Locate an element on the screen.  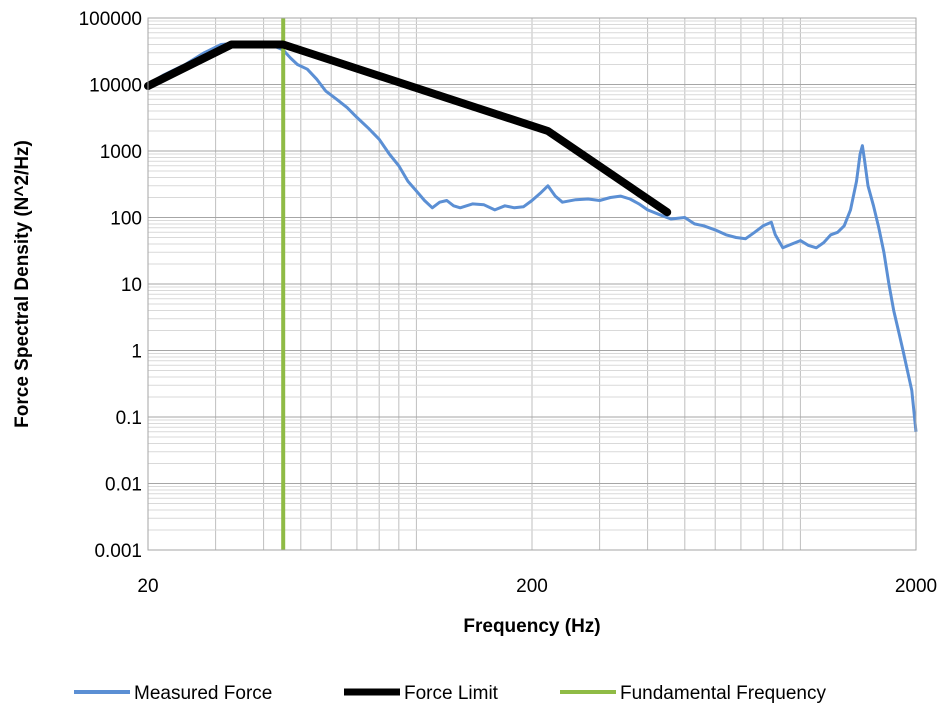
y-axis-title: Force Spectral Density (N^2/Hz) is located at coordinates (22, 284).